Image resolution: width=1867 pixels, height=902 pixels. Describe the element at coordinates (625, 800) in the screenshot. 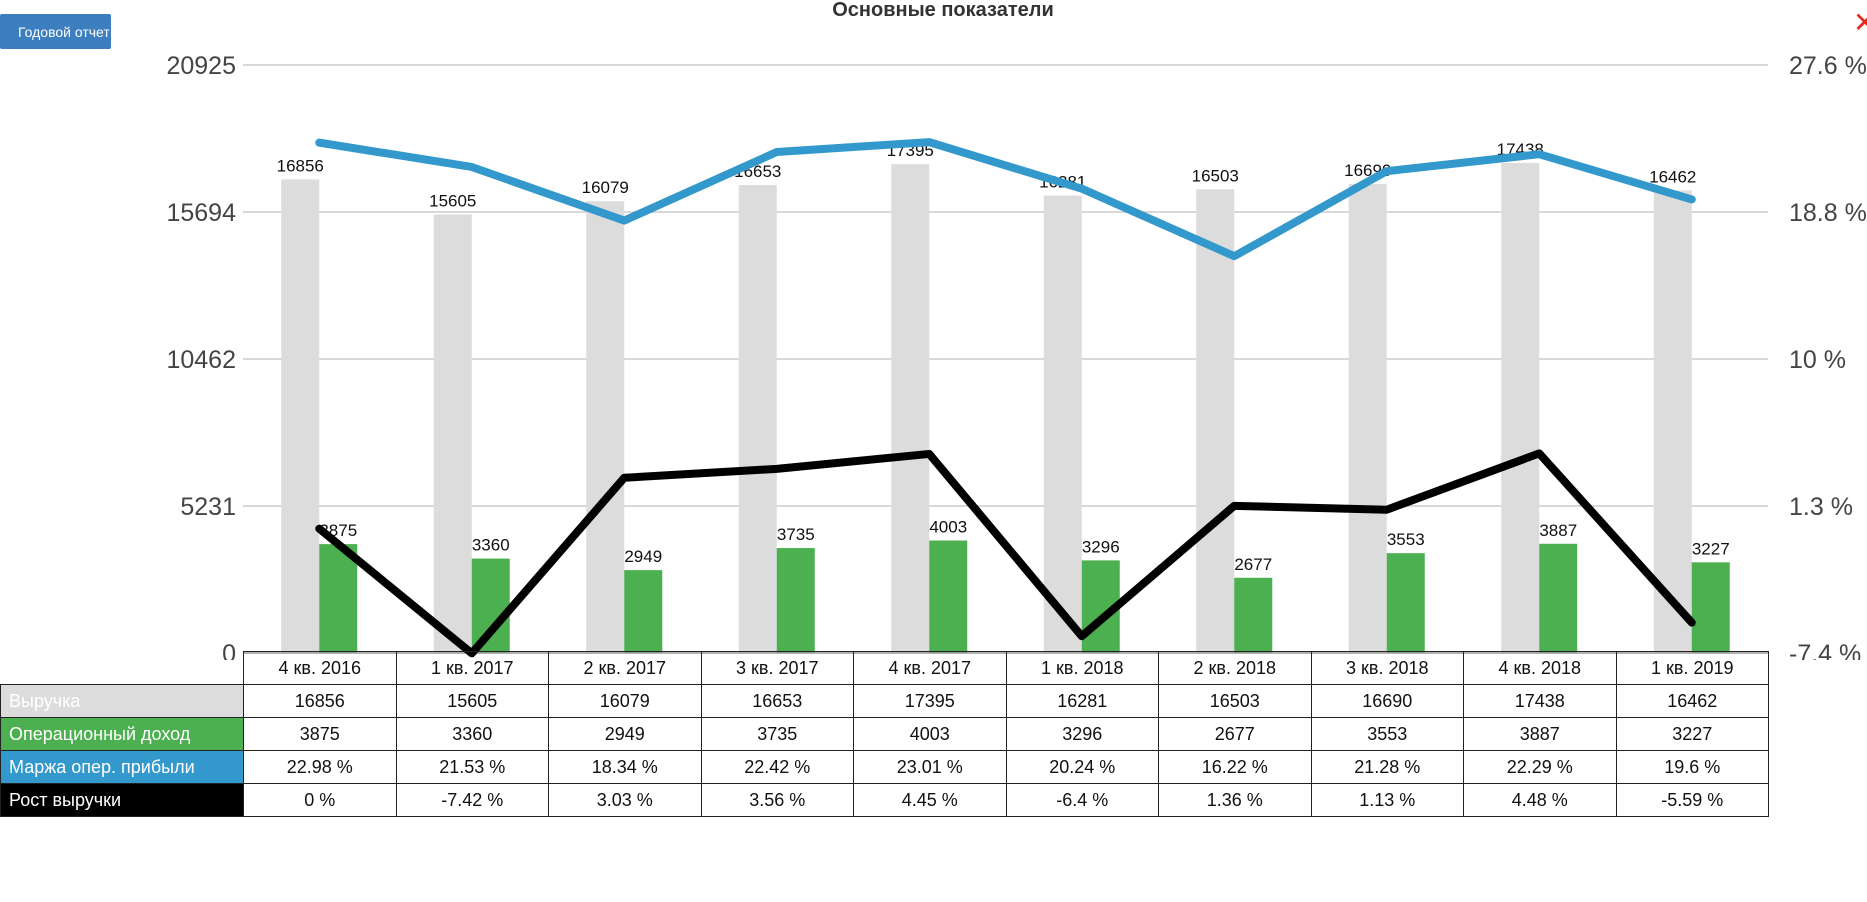

I see `table-cell: 3.03 %` at that location.